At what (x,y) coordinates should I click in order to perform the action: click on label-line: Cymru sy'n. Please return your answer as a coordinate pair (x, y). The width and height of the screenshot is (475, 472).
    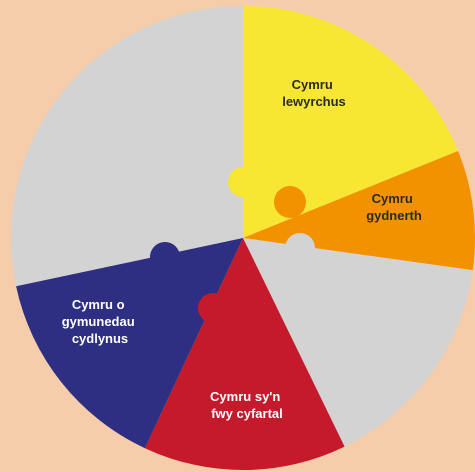
    Looking at the image, I should click on (245, 396).